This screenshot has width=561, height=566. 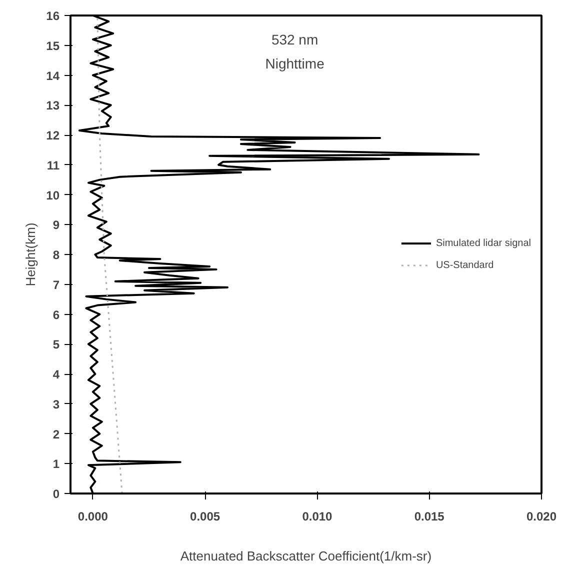 I want to click on y-tick-label: 14, so click(x=53, y=75).